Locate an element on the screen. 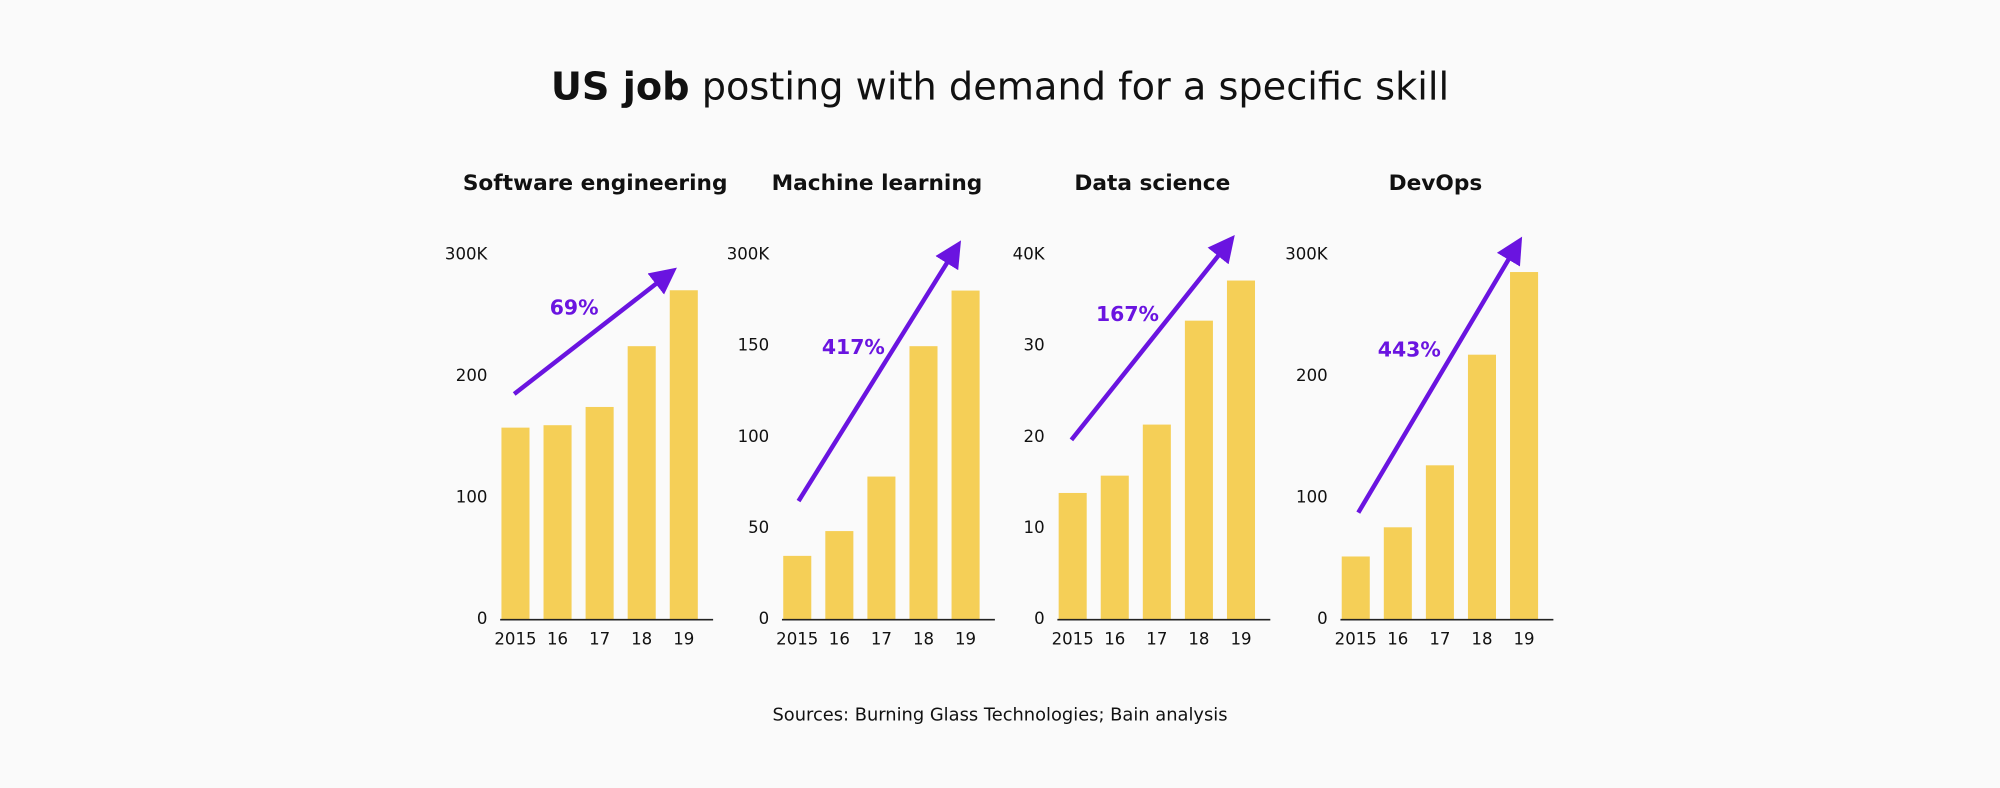 The image size is (2000, 788). chart-title: Data science is located at coordinates (1152, 183).